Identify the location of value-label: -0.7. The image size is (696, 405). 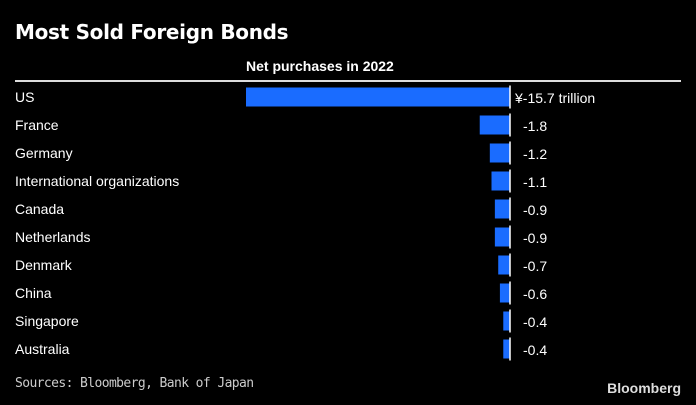
(535, 266).